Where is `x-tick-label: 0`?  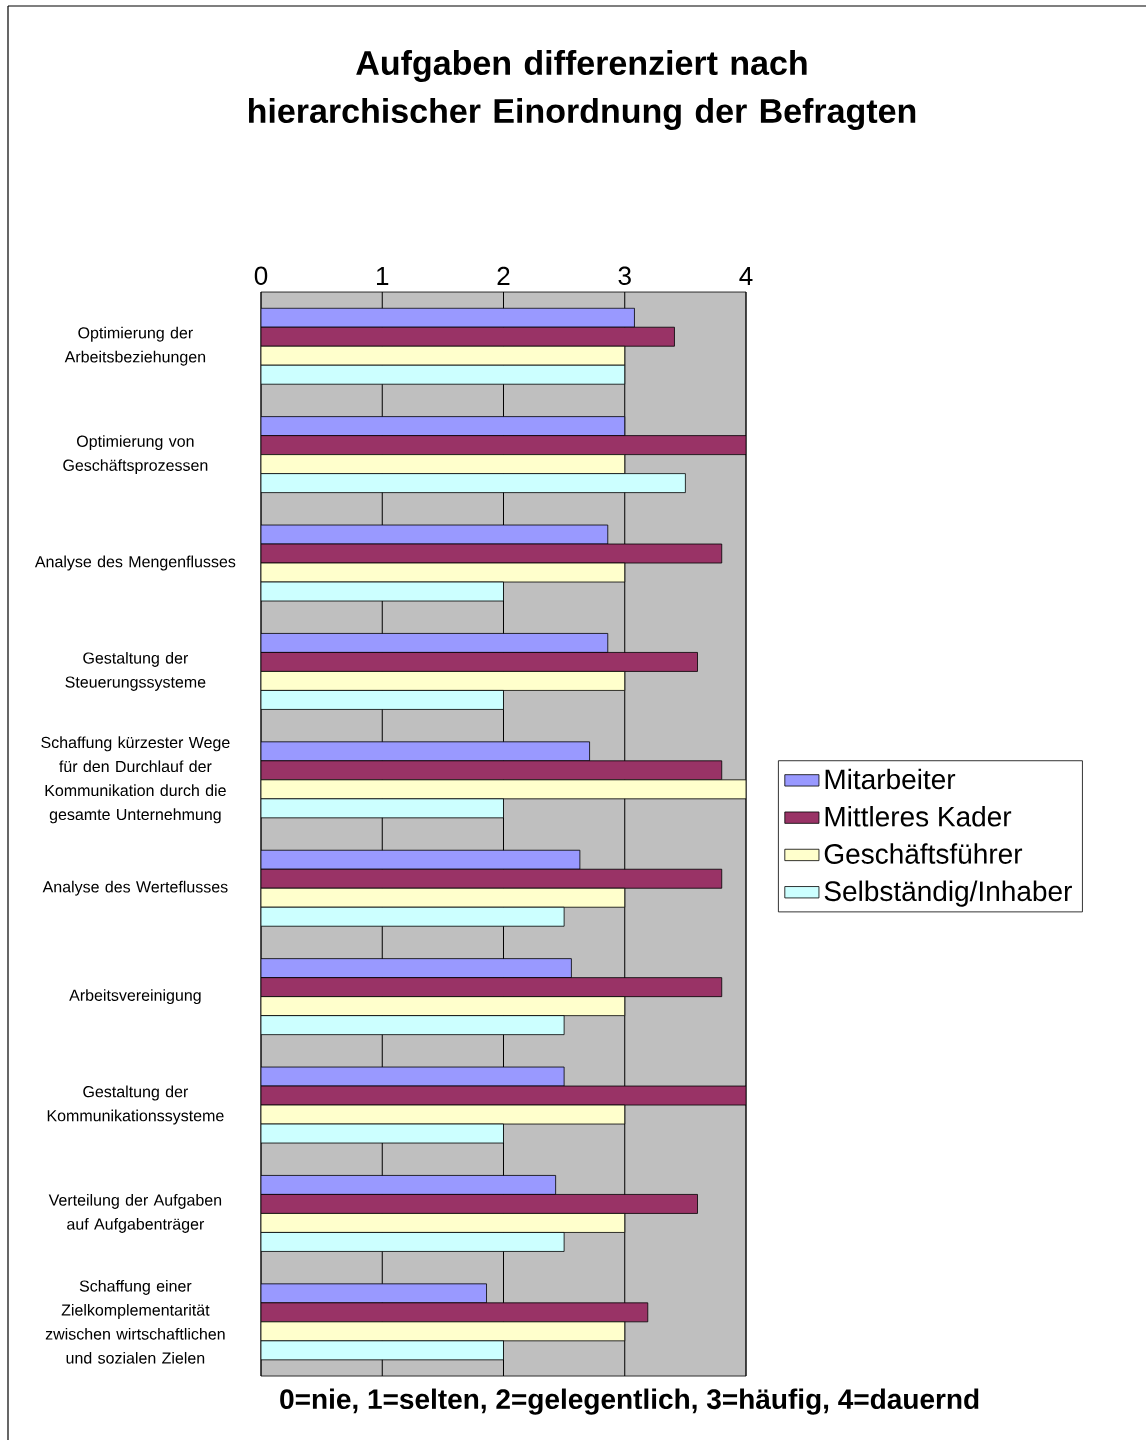
x-tick-label: 0 is located at coordinates (261, 275).